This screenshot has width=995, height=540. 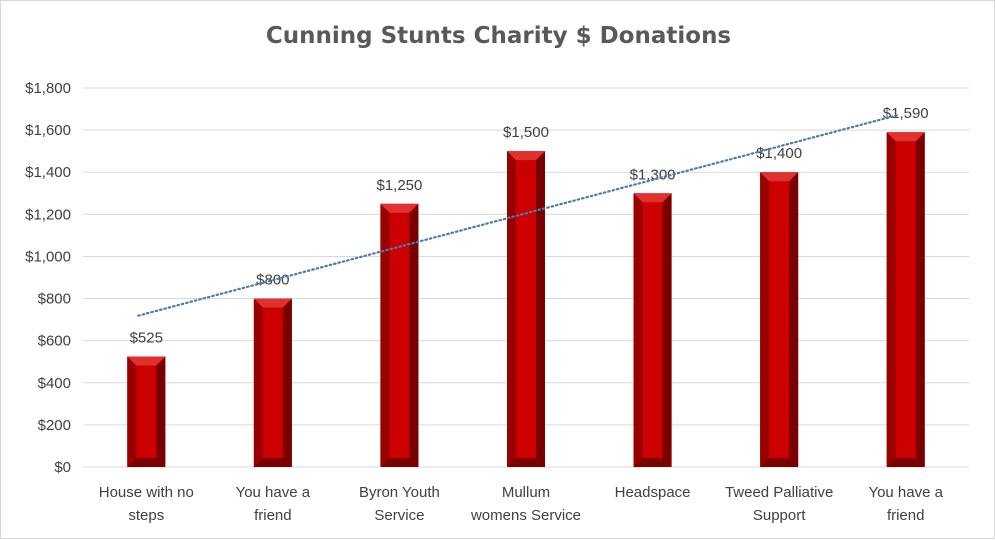 I want to click on x-category-label: Support, so click(x=779, y=515).